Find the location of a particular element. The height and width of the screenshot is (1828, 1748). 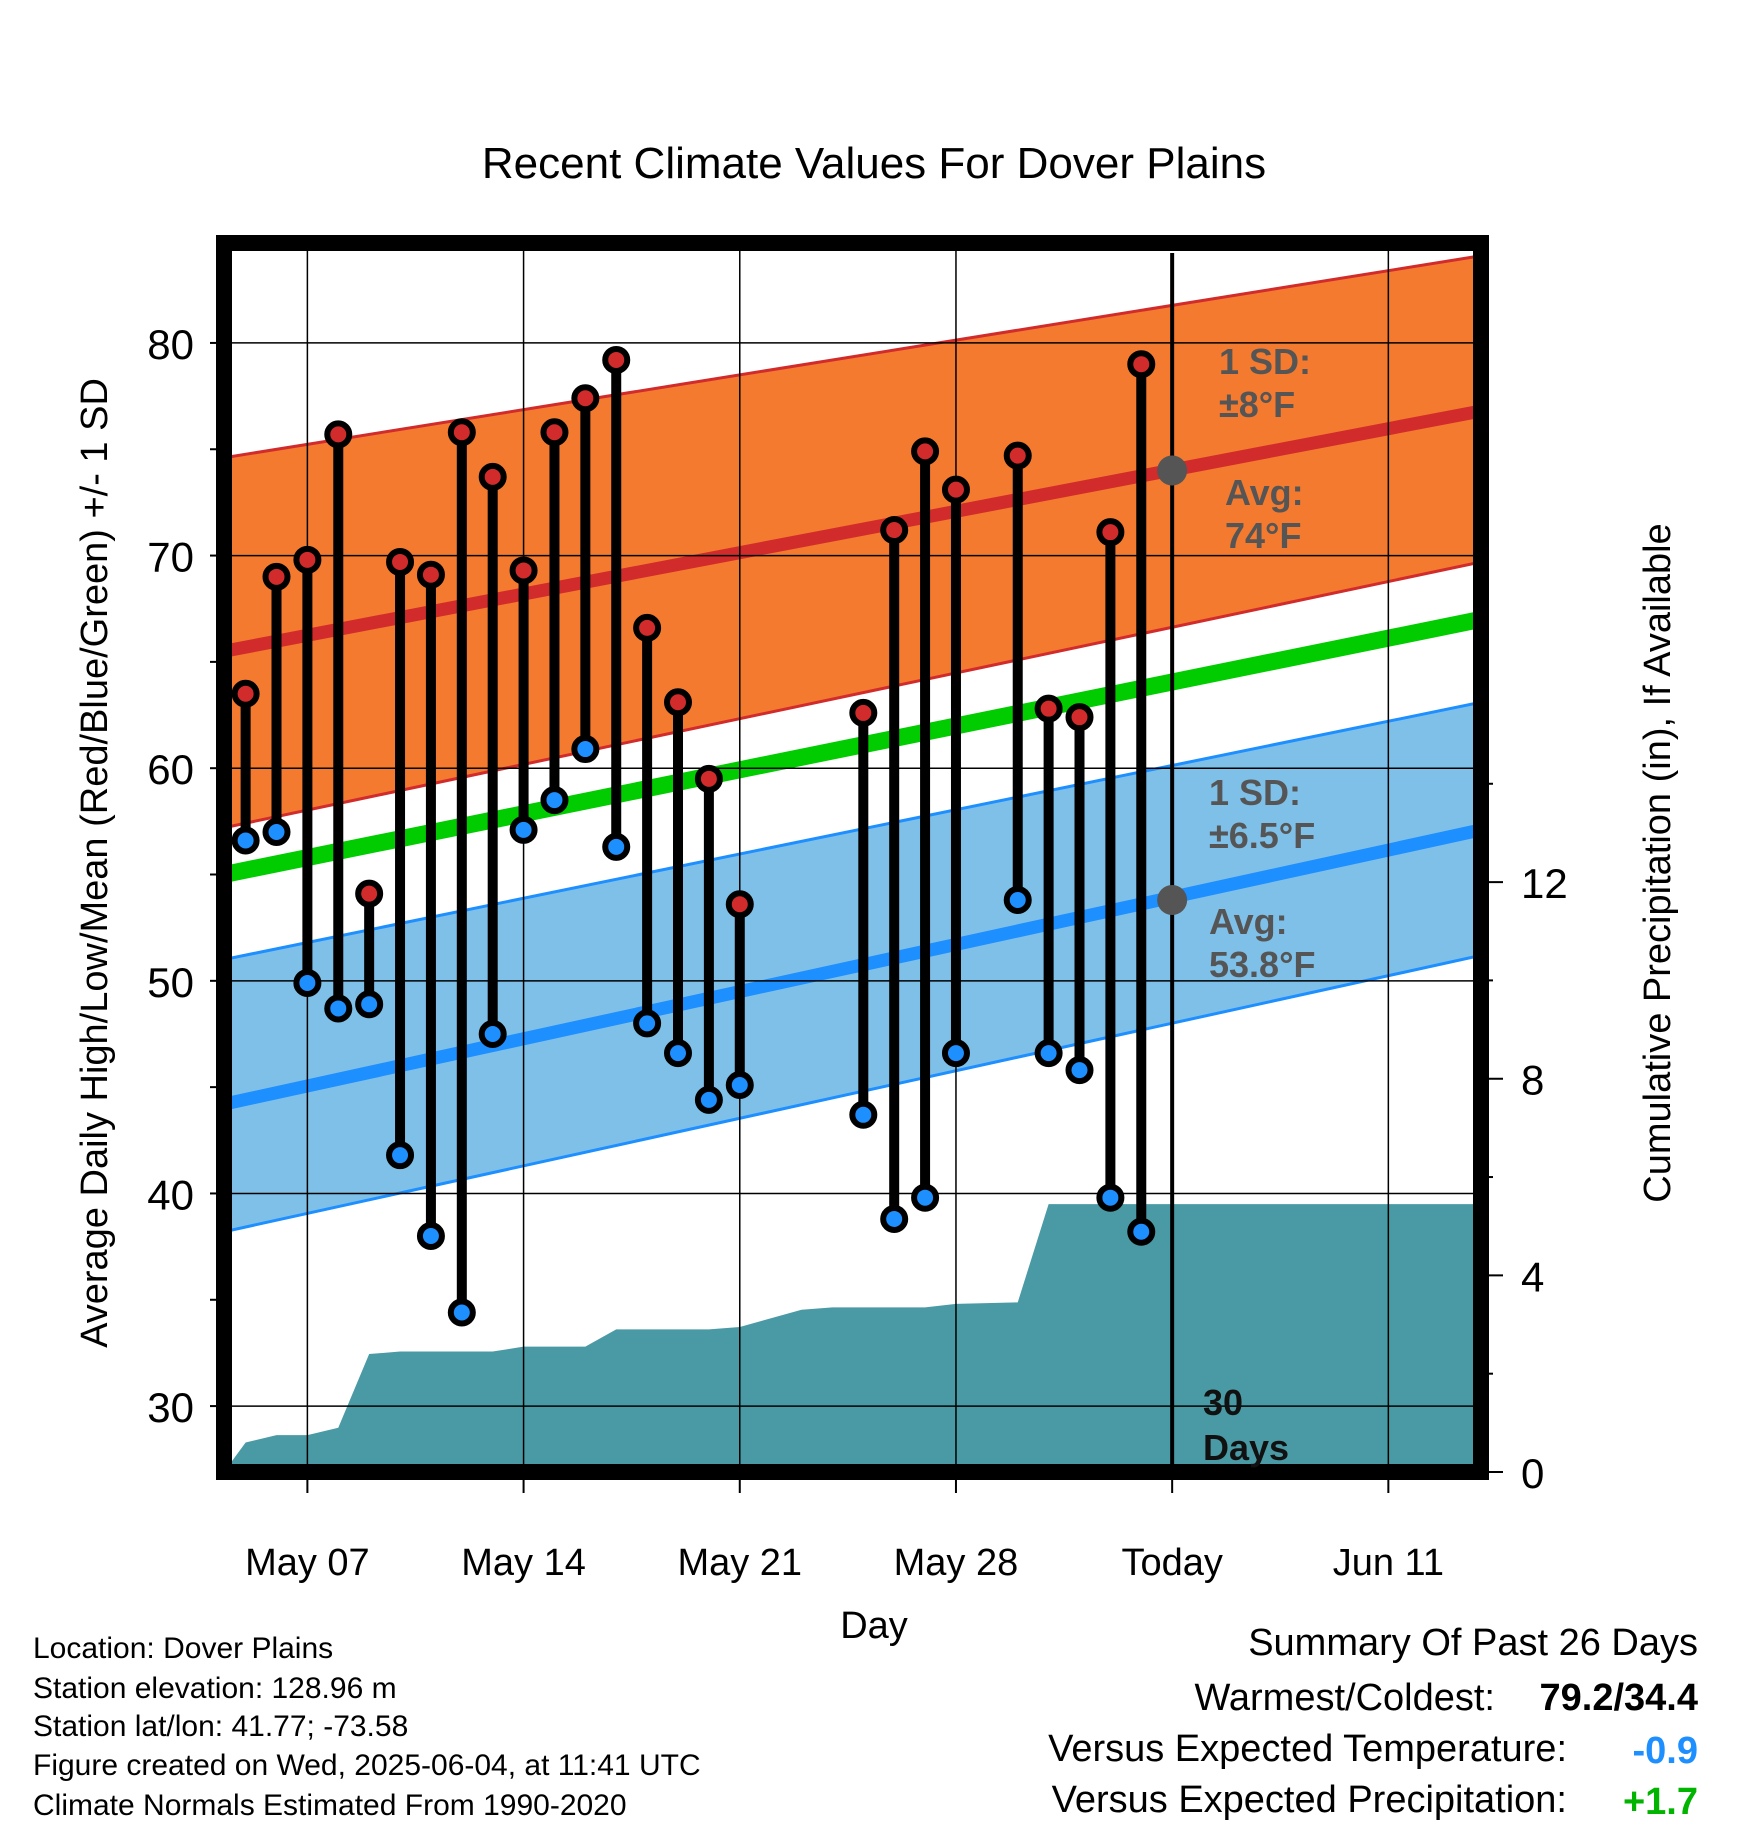

days-value: 30 is located at coordinates (1223, 1402).